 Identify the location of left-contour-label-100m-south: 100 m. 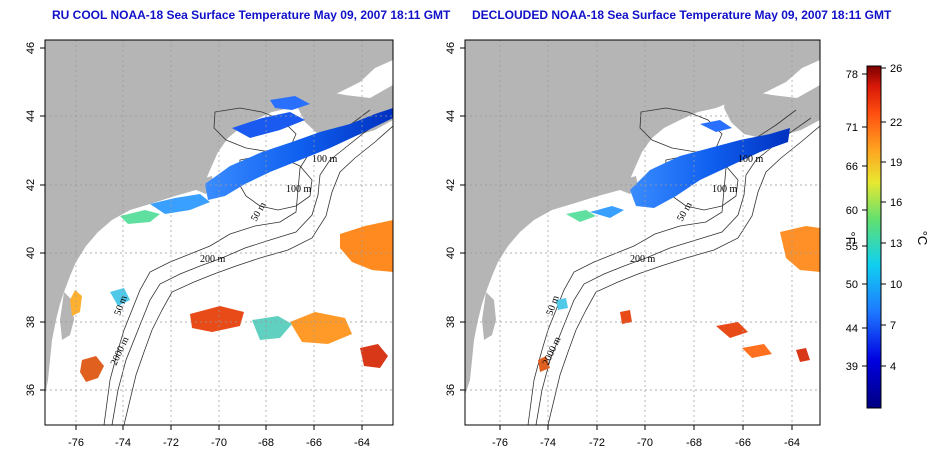
(299, 189).